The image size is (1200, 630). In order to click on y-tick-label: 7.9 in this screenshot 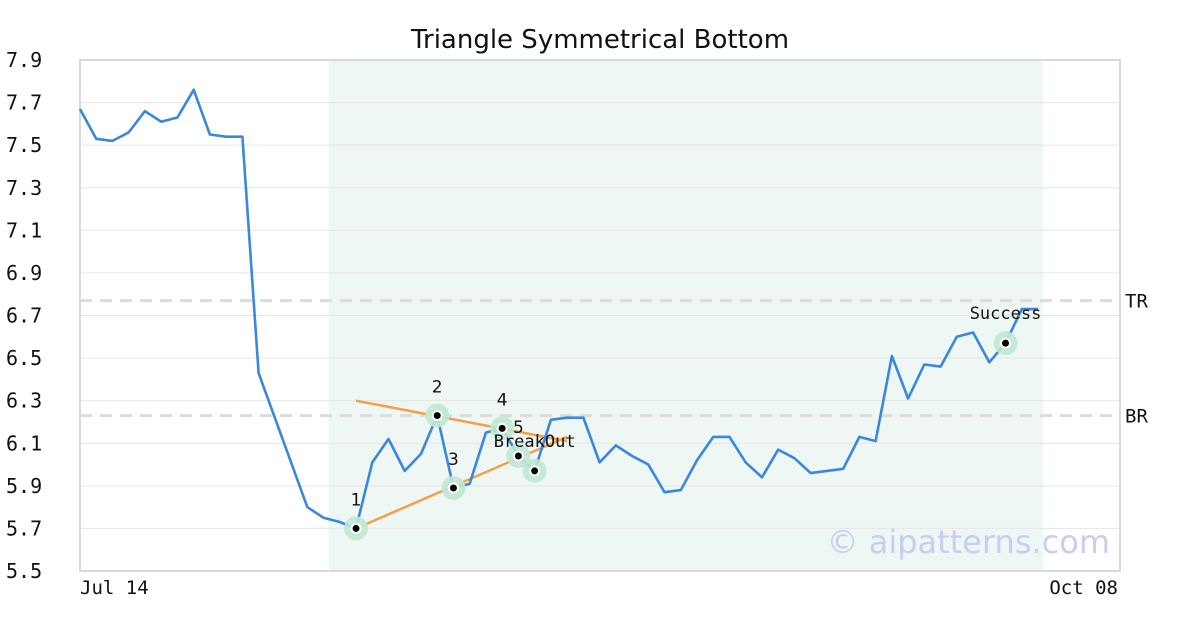, I will do `click(24, 60)`.